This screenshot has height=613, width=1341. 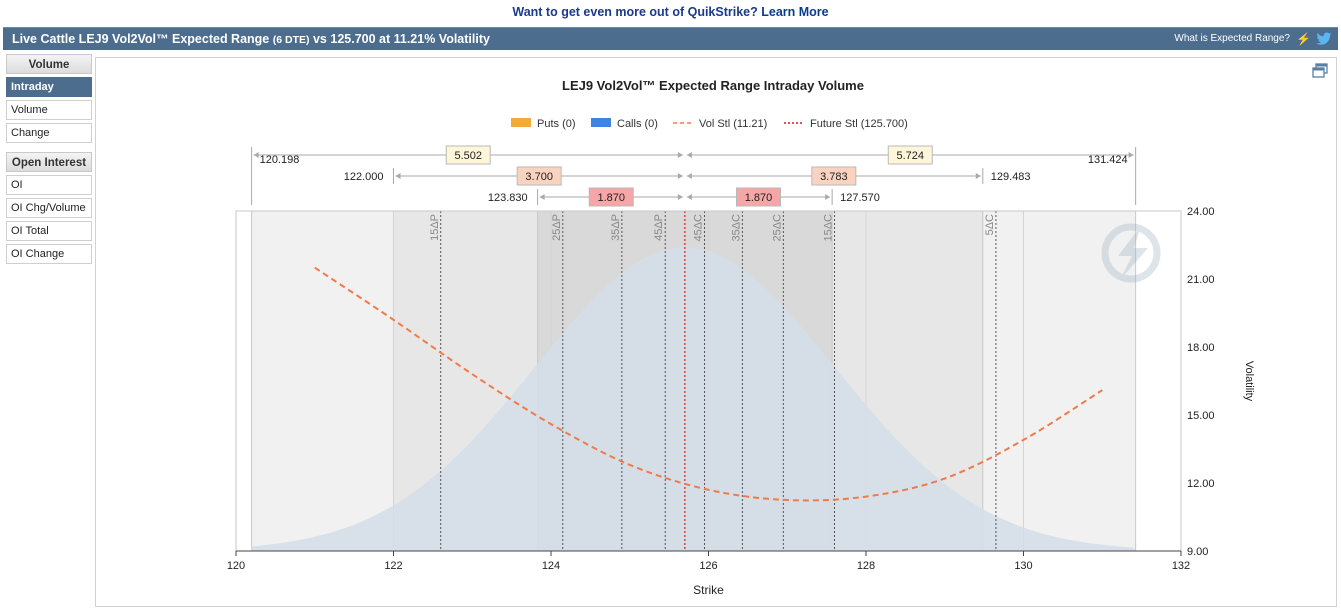 What do you see at coordinates (1232, 38) in the screenshot?
I see `expected-range-help-link: What is Expected Range?` at bounding box center [1232, 38].